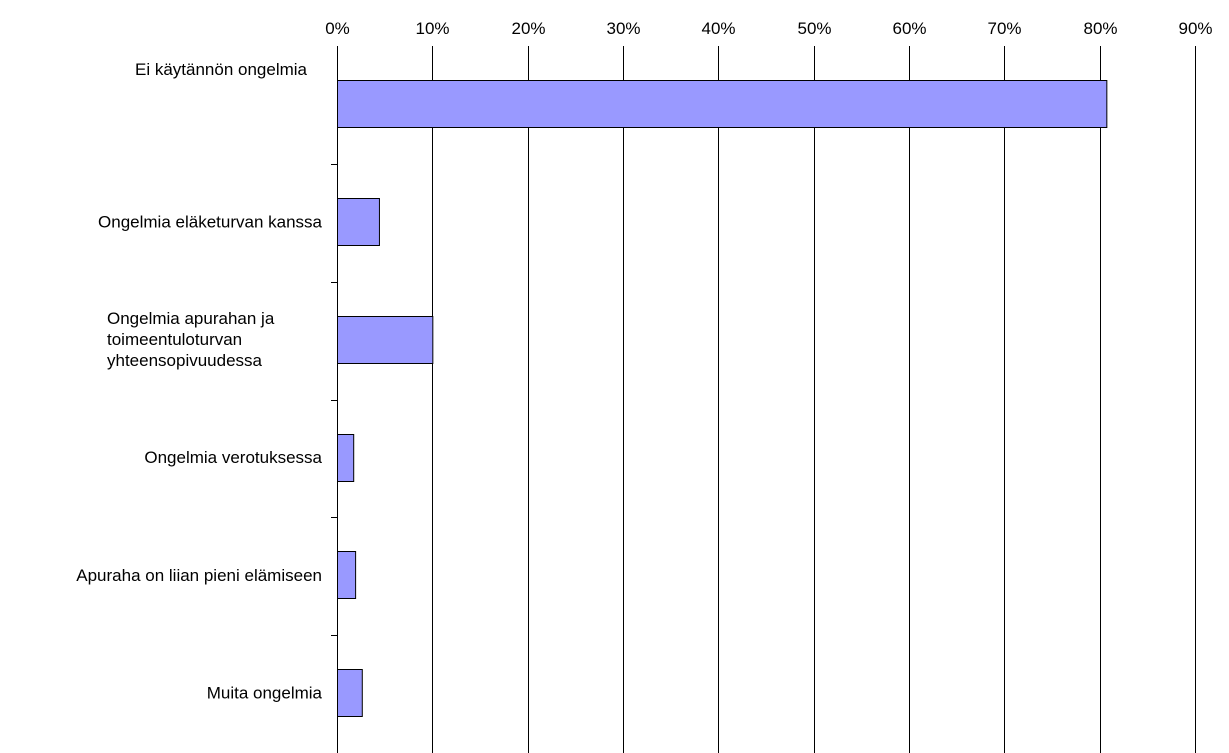 The height and width of the screenshot is (753, 1229). What do you see at coordinates (221, 69) in the screenshot?
I see `category-label: Ei käytännön ongelmia` at bounding box center [221, 69].